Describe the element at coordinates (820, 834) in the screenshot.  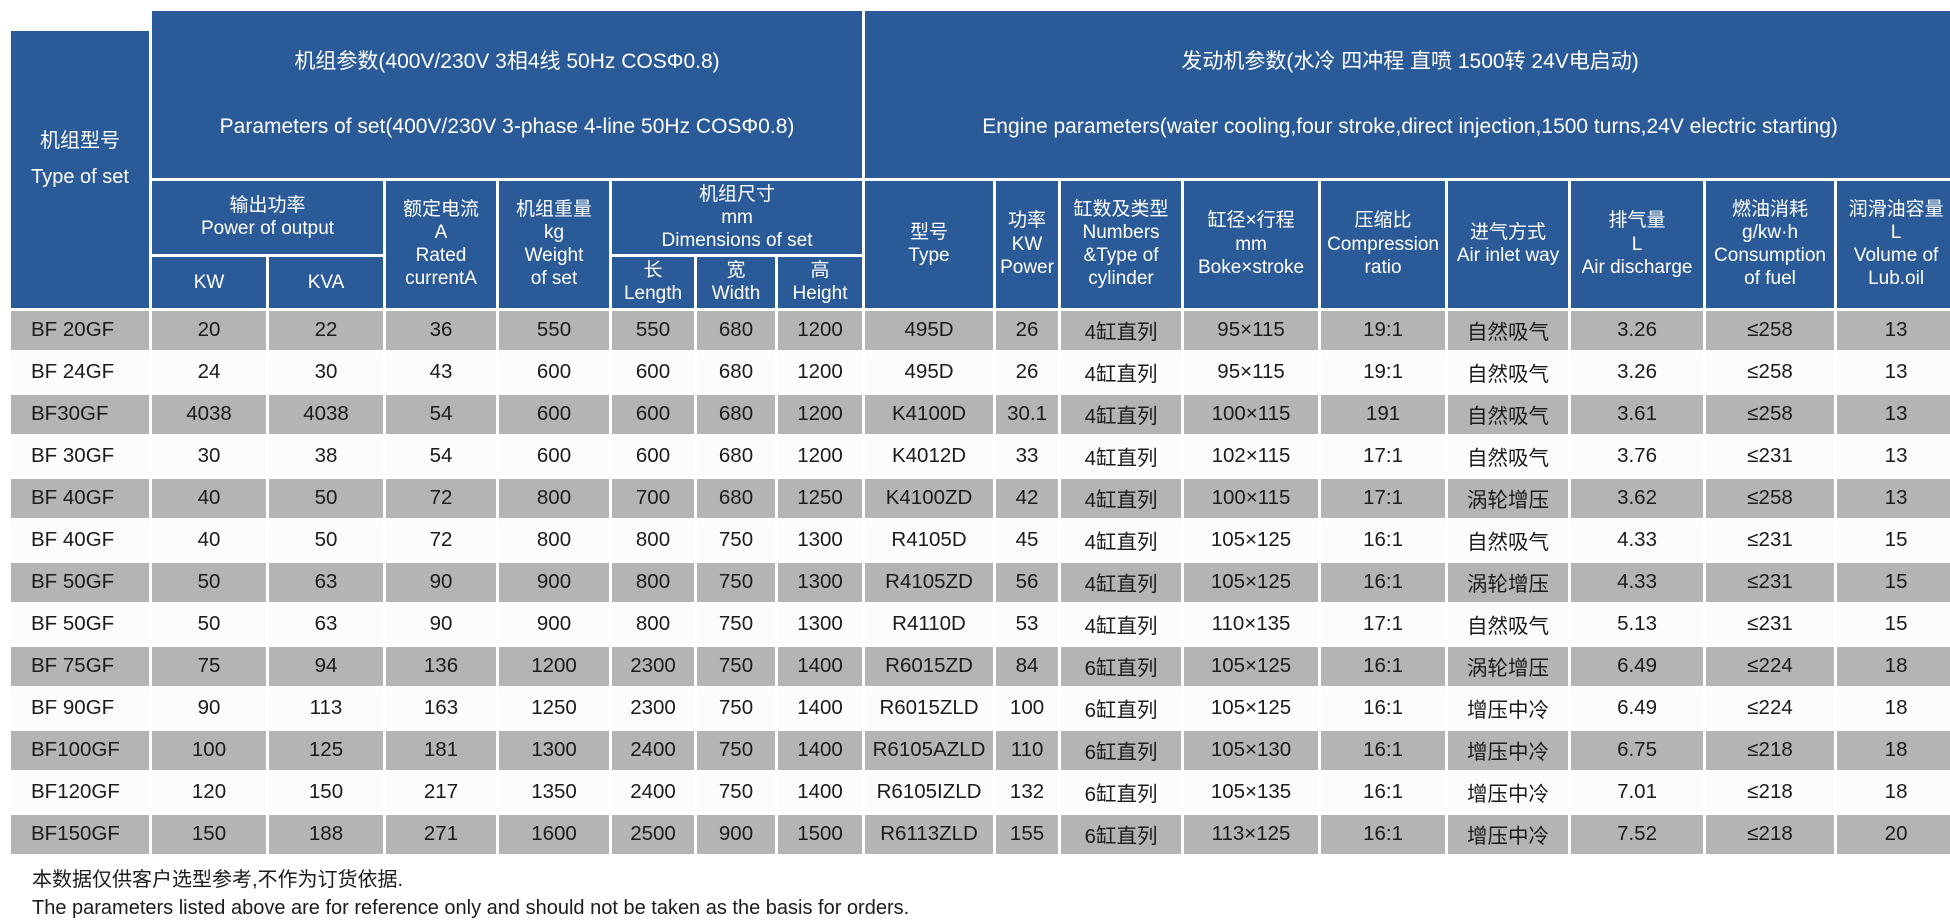
I see `cell-height: 1500` at that location.